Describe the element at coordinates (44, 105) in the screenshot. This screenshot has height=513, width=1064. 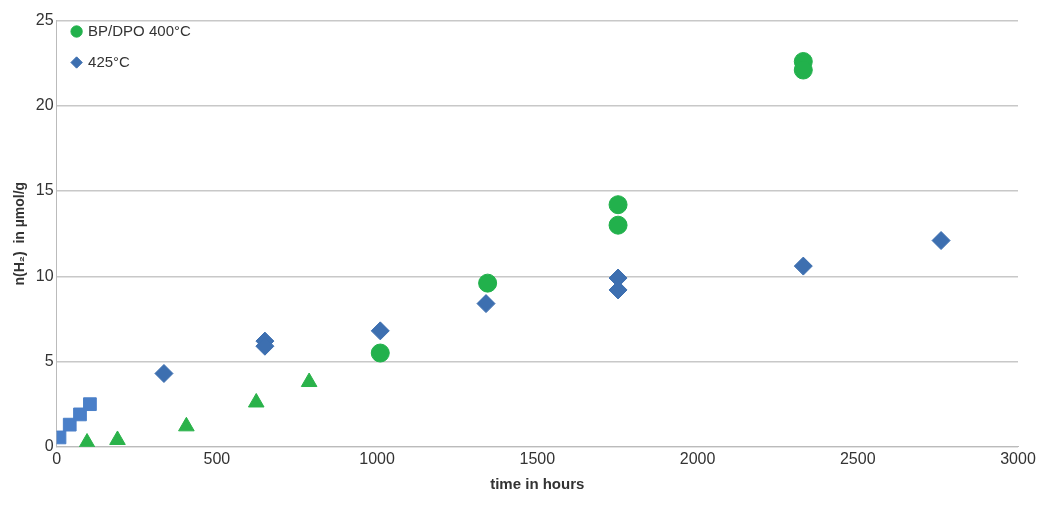
I see `y-tick-label: 20` at that location.